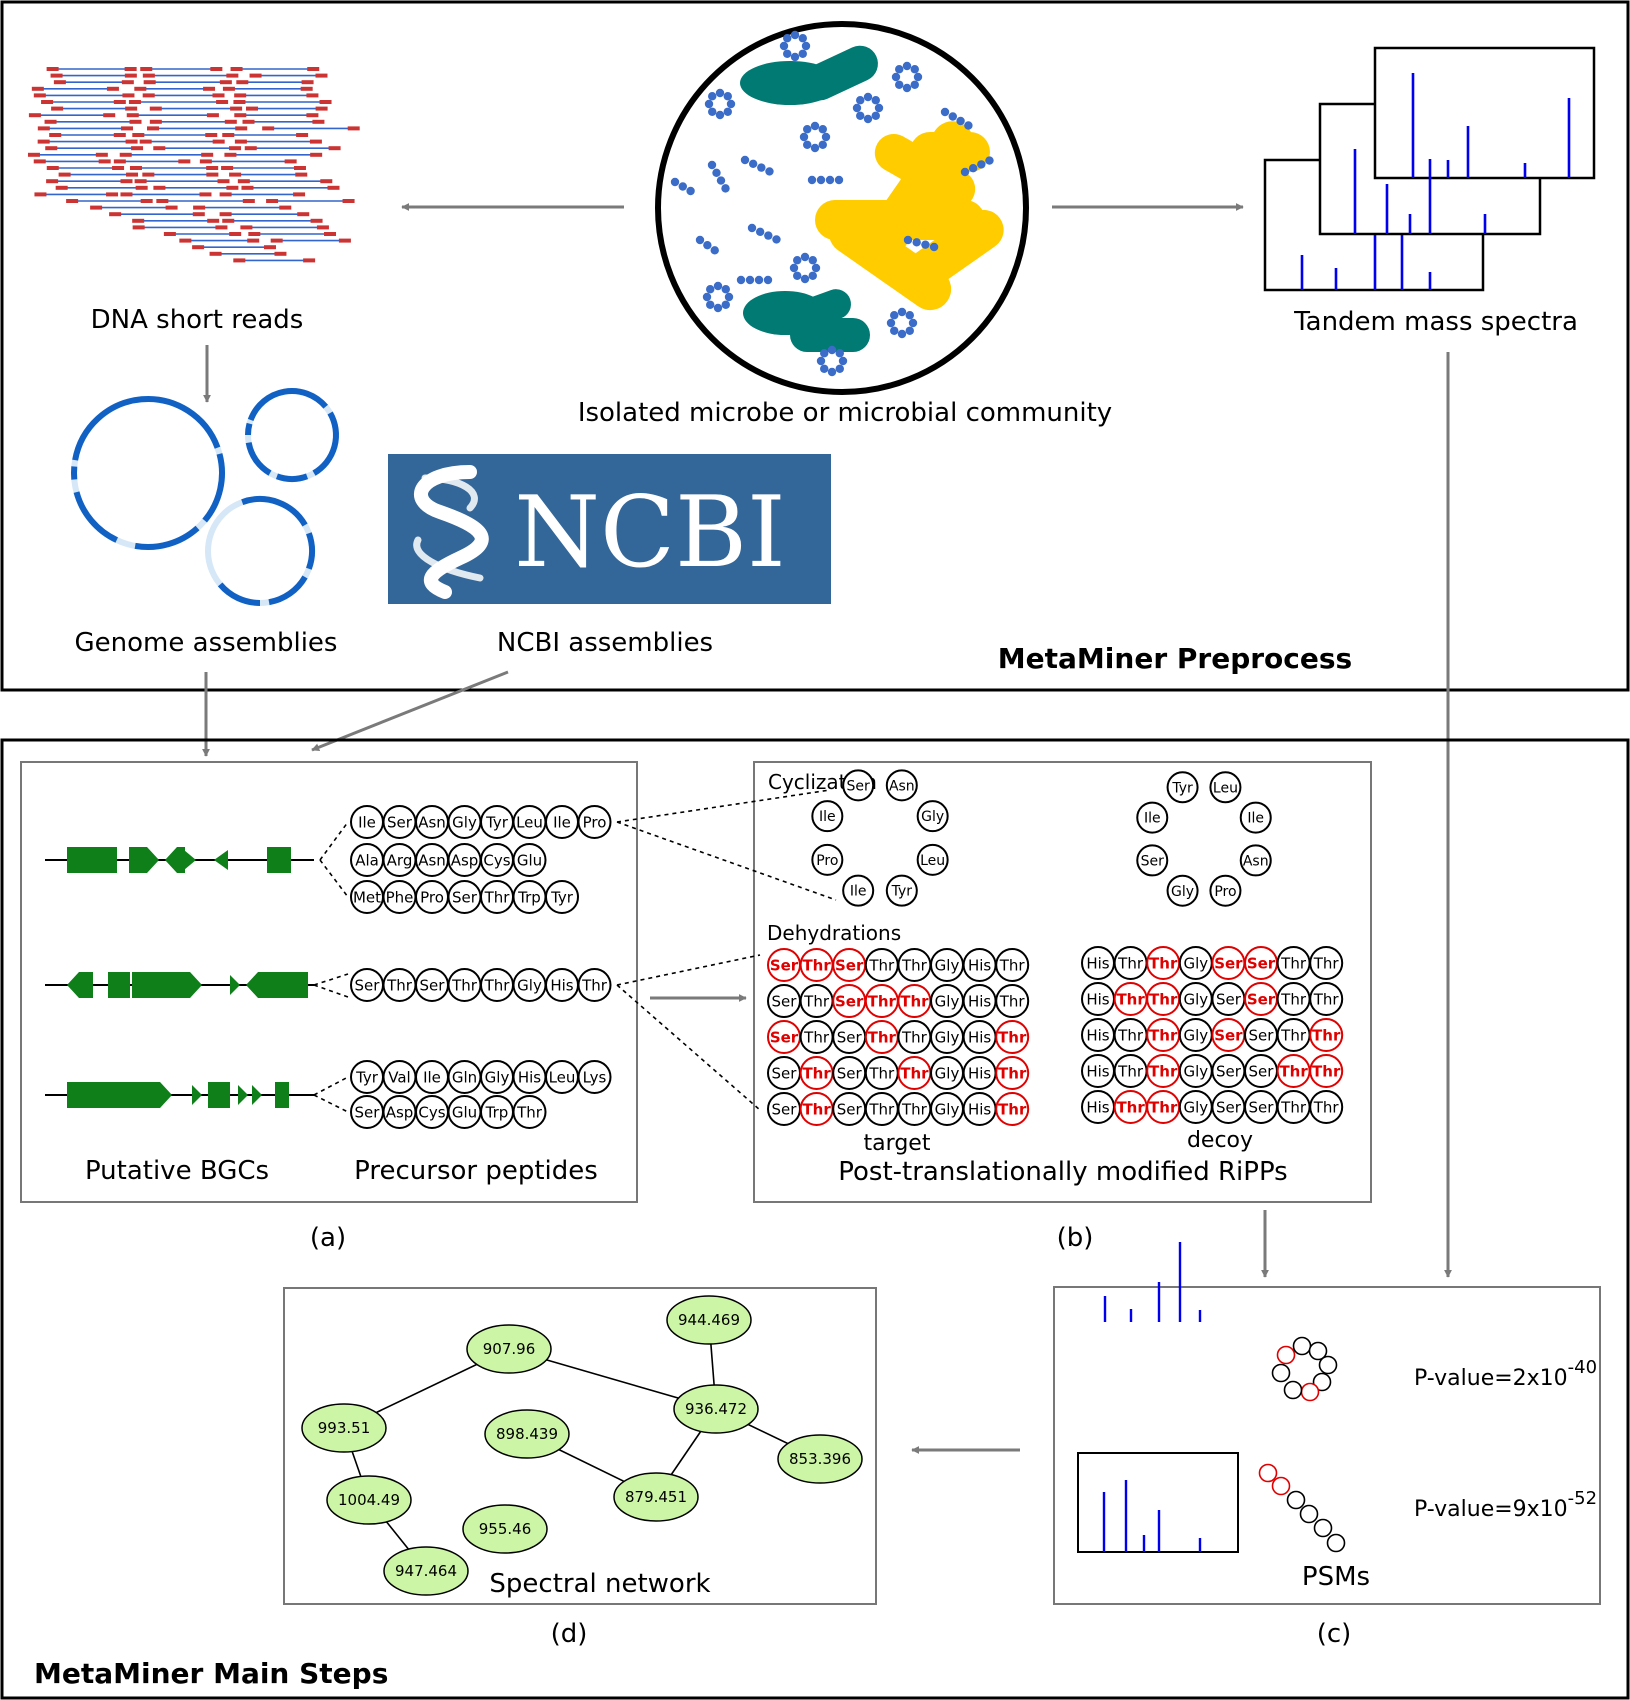  Describe the element at coordinates (400, 1112) in the screenshot. I see `amino-acid-label: Asp` at that location.